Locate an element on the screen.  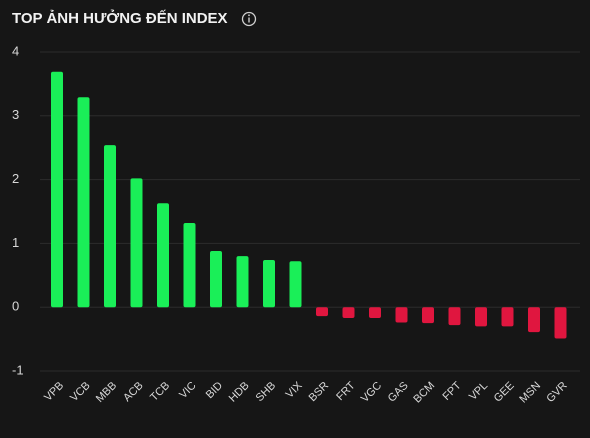
info-icon is located at coordinates (249, 19).